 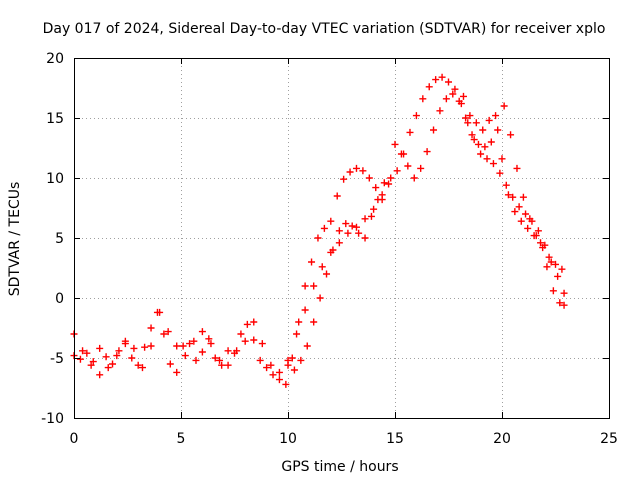 What do you see at coordinates (339, 467) in the screenshot?
I see `x-axis-label: GPS time / hours` at bounding box center [339, 467].